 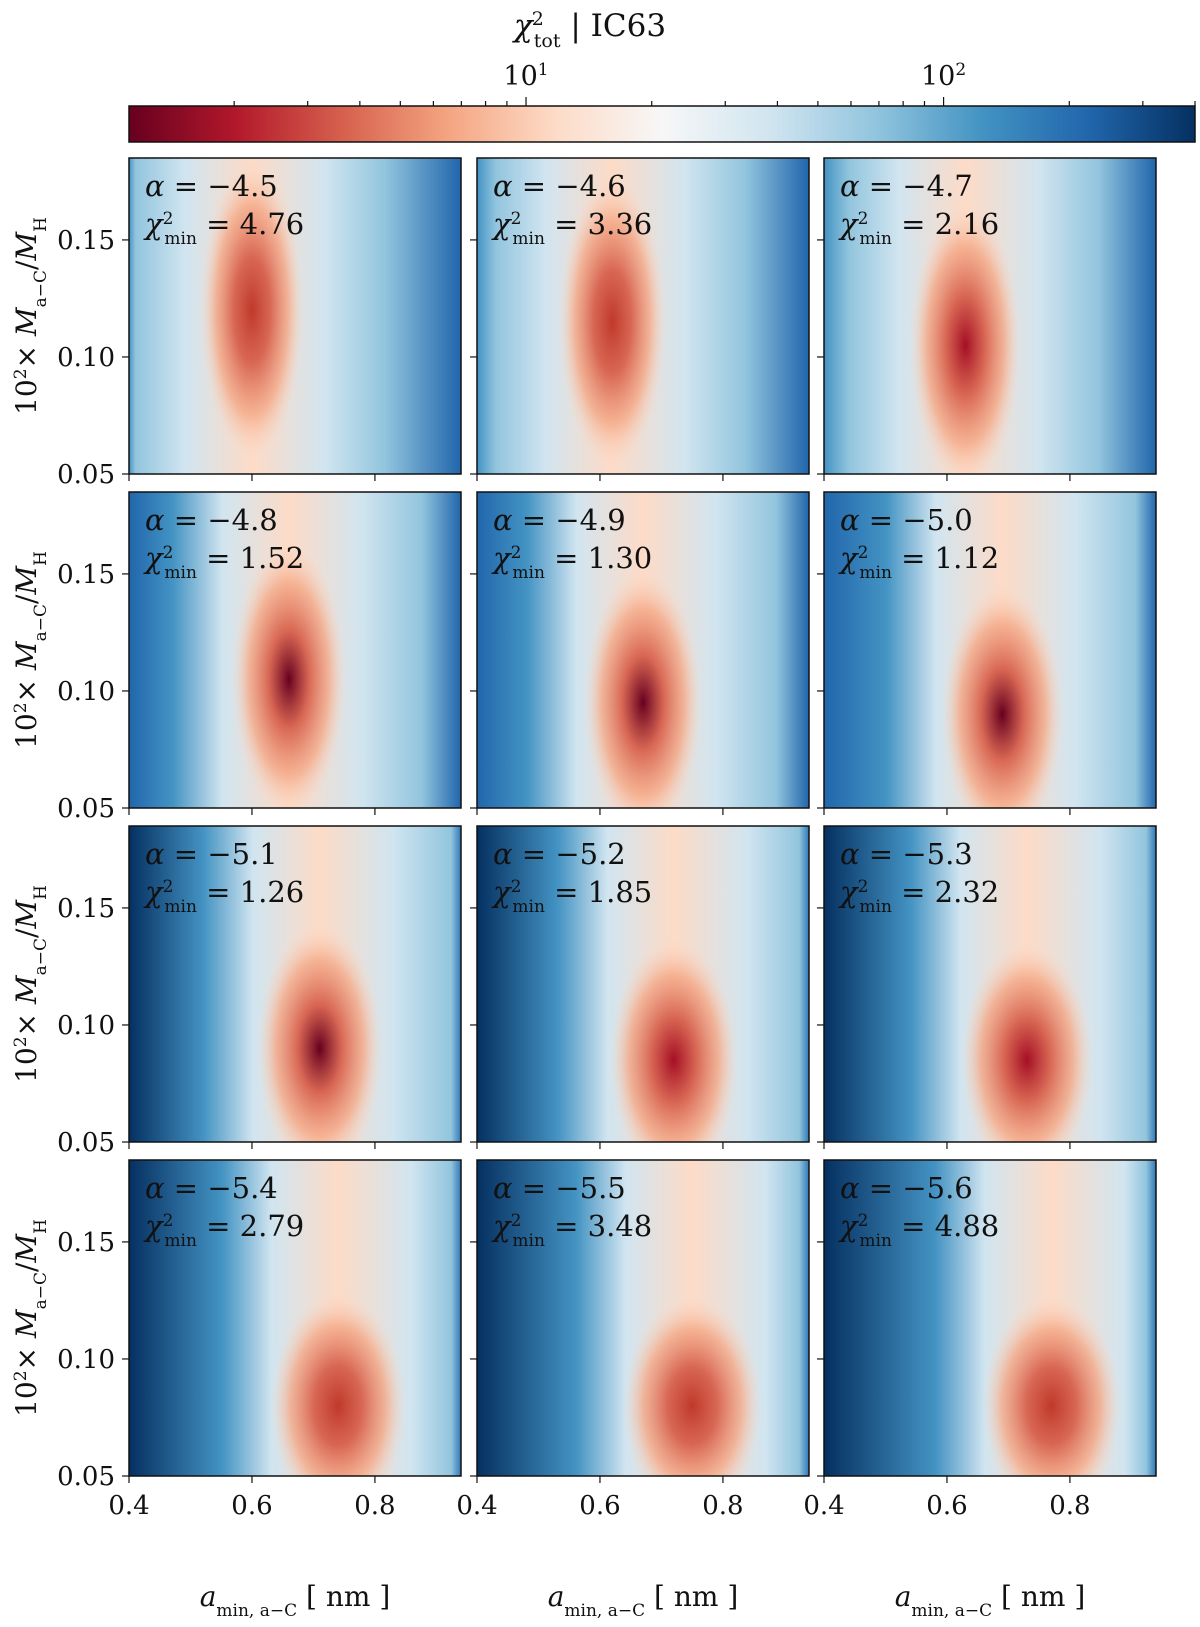 I want to click on alpha-label: α = −5.0, so click(x=906, y=520).